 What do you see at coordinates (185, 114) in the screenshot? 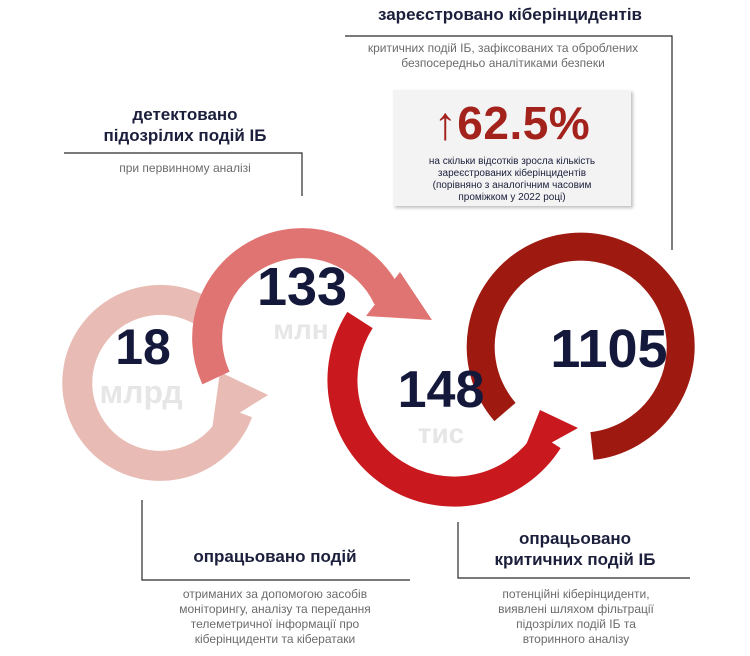
I see `detected-title-line1: детектовано` at bounding box center [185, 114].